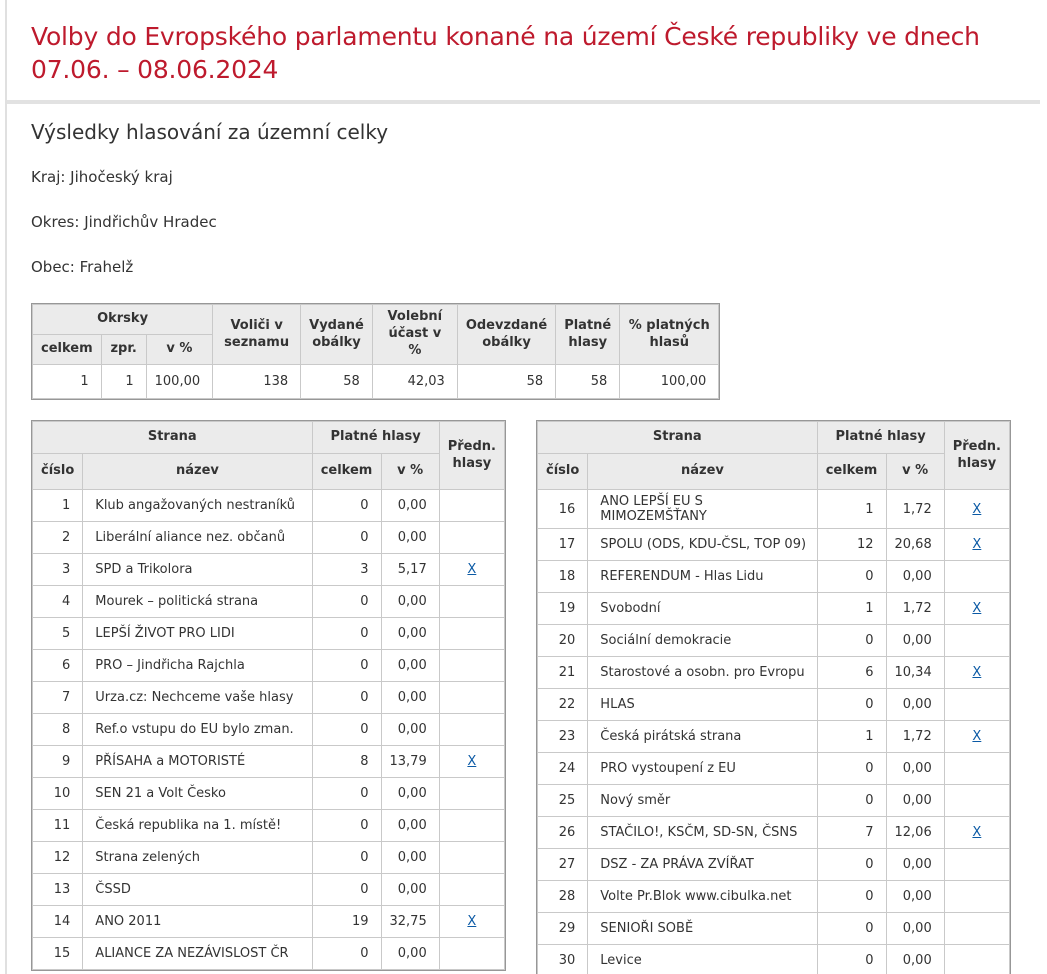 The height and width of the screenshot is (974, 1047). I want to click on party-votes-pct: 12,06, so click(915, 832).